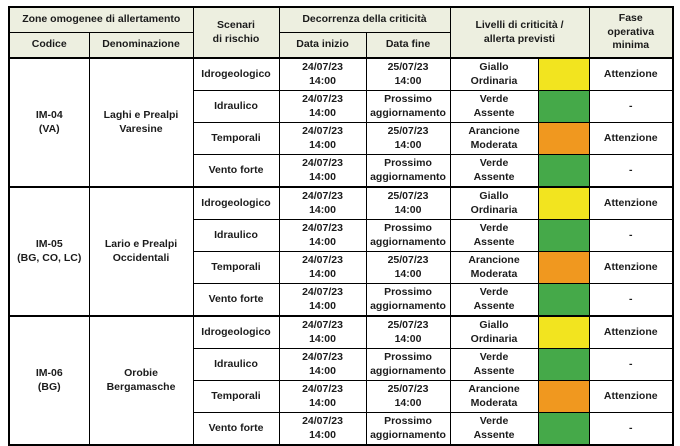 The width and height of the screenshot is (680, 446). I want to click on header-data-fine: Data fine, so click(408, 45).